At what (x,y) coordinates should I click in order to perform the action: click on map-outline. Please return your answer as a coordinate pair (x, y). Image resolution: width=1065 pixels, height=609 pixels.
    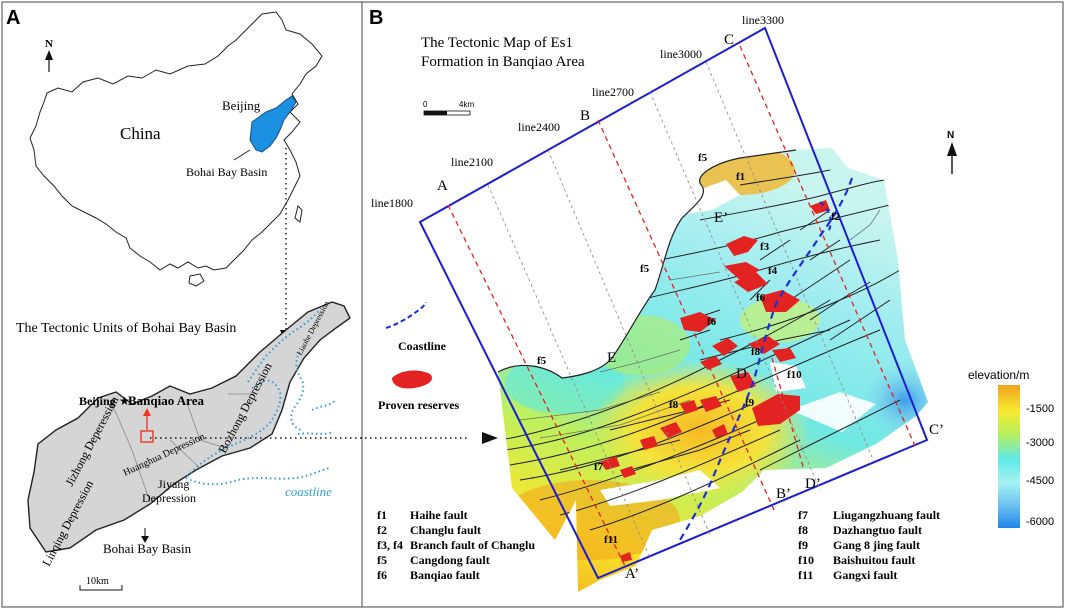
    Looking at the image, I should click on (647, 264).